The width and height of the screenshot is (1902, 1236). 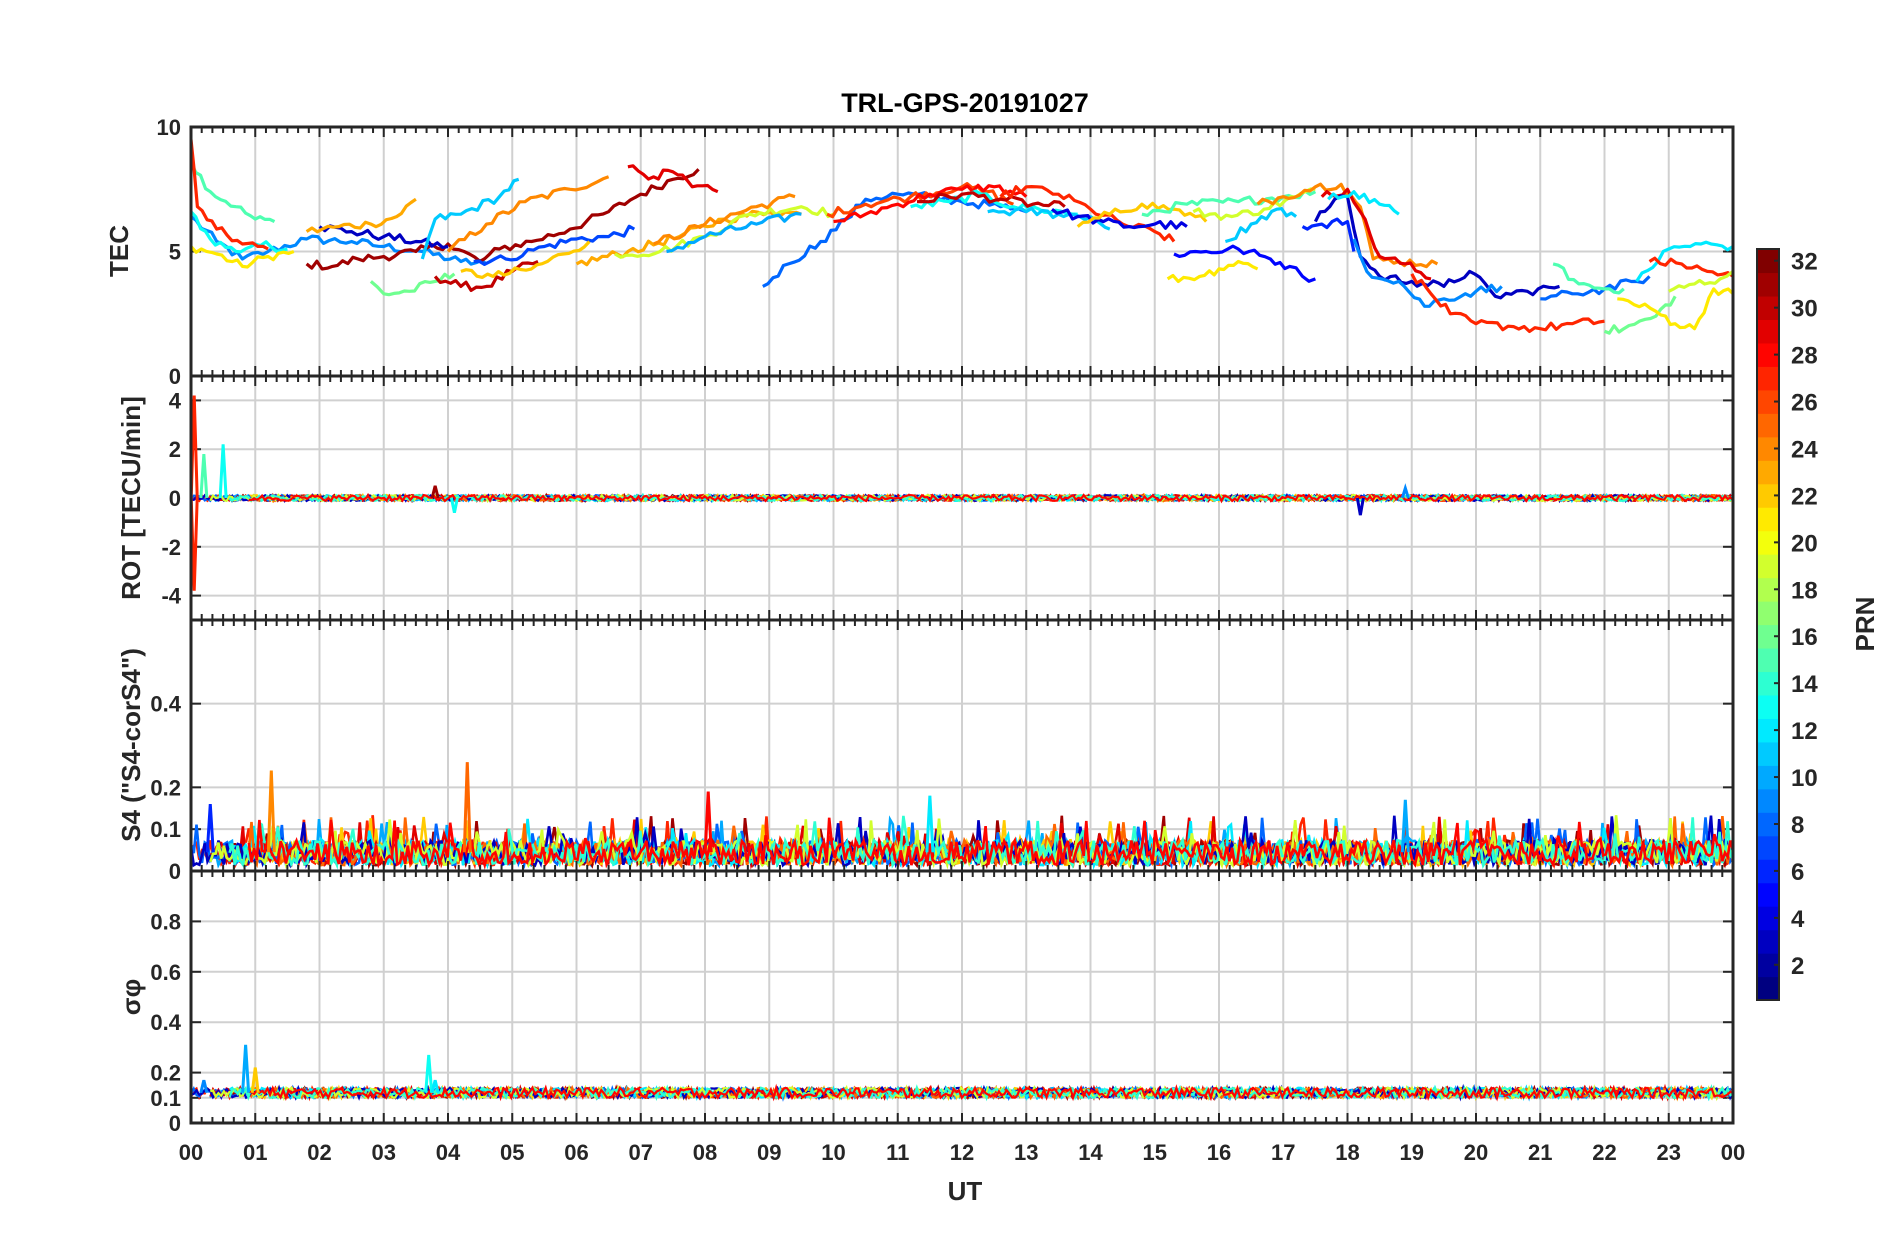 What do you see at coordinates (1669, 1152) in the screenshot?
I see `x-tick-label: 23` at bounding box center [1669, 1152].